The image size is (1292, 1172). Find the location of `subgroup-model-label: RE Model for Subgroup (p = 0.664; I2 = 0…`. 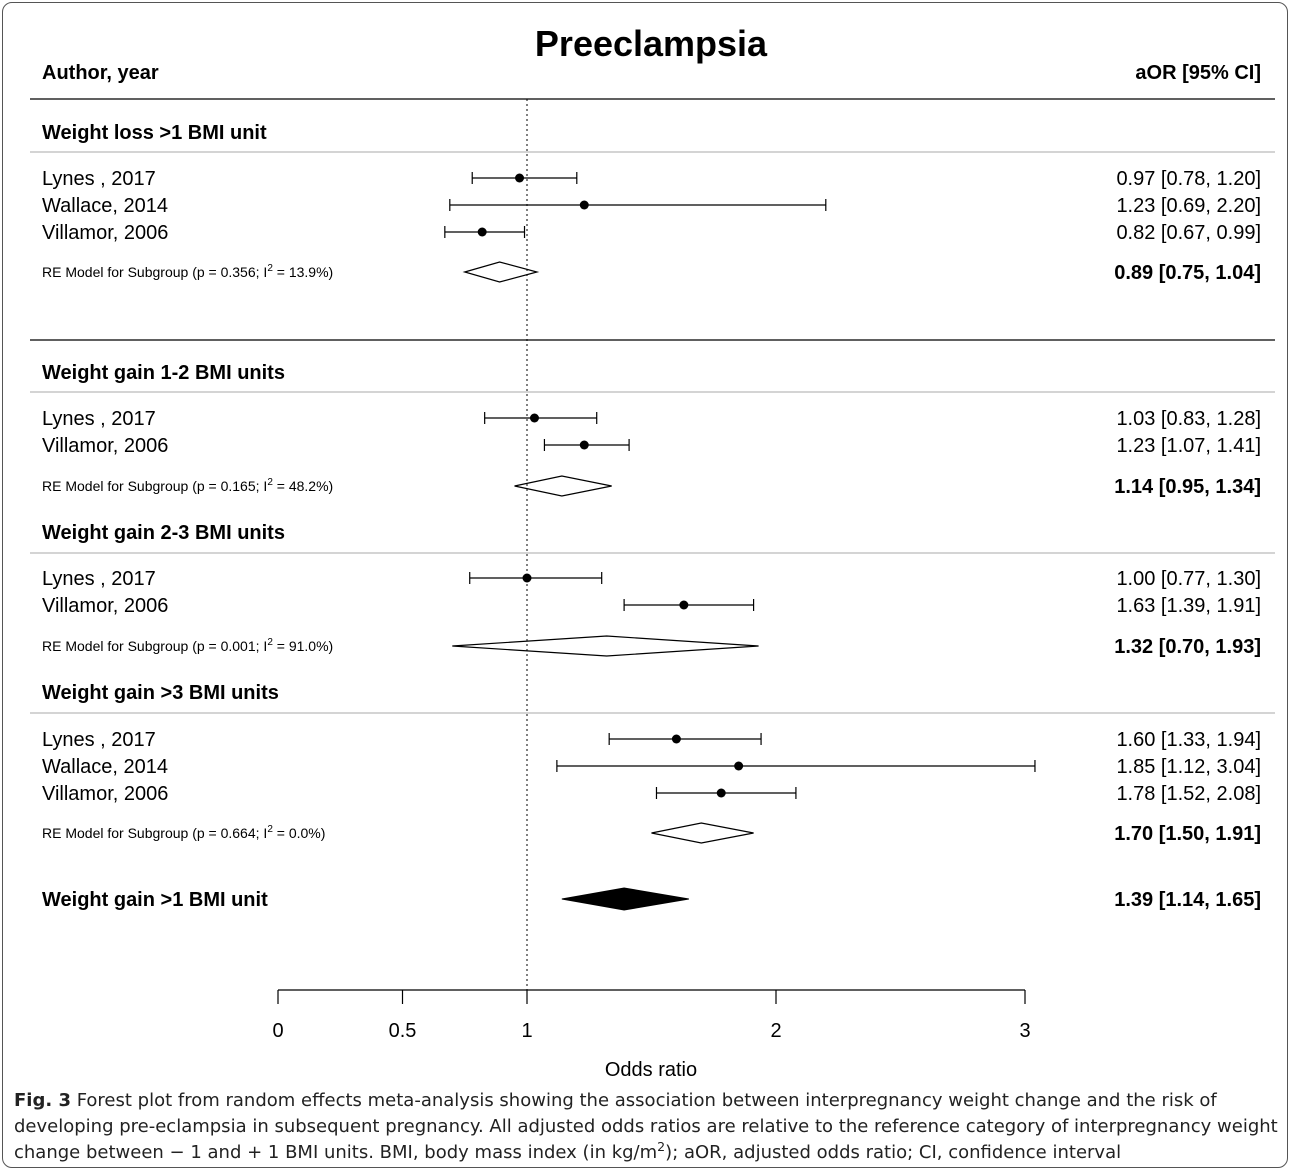

subgroup-model-label: RE Model for Subgroup (p = 0.664; I2 = 0… is located at coordinates (183, 832).